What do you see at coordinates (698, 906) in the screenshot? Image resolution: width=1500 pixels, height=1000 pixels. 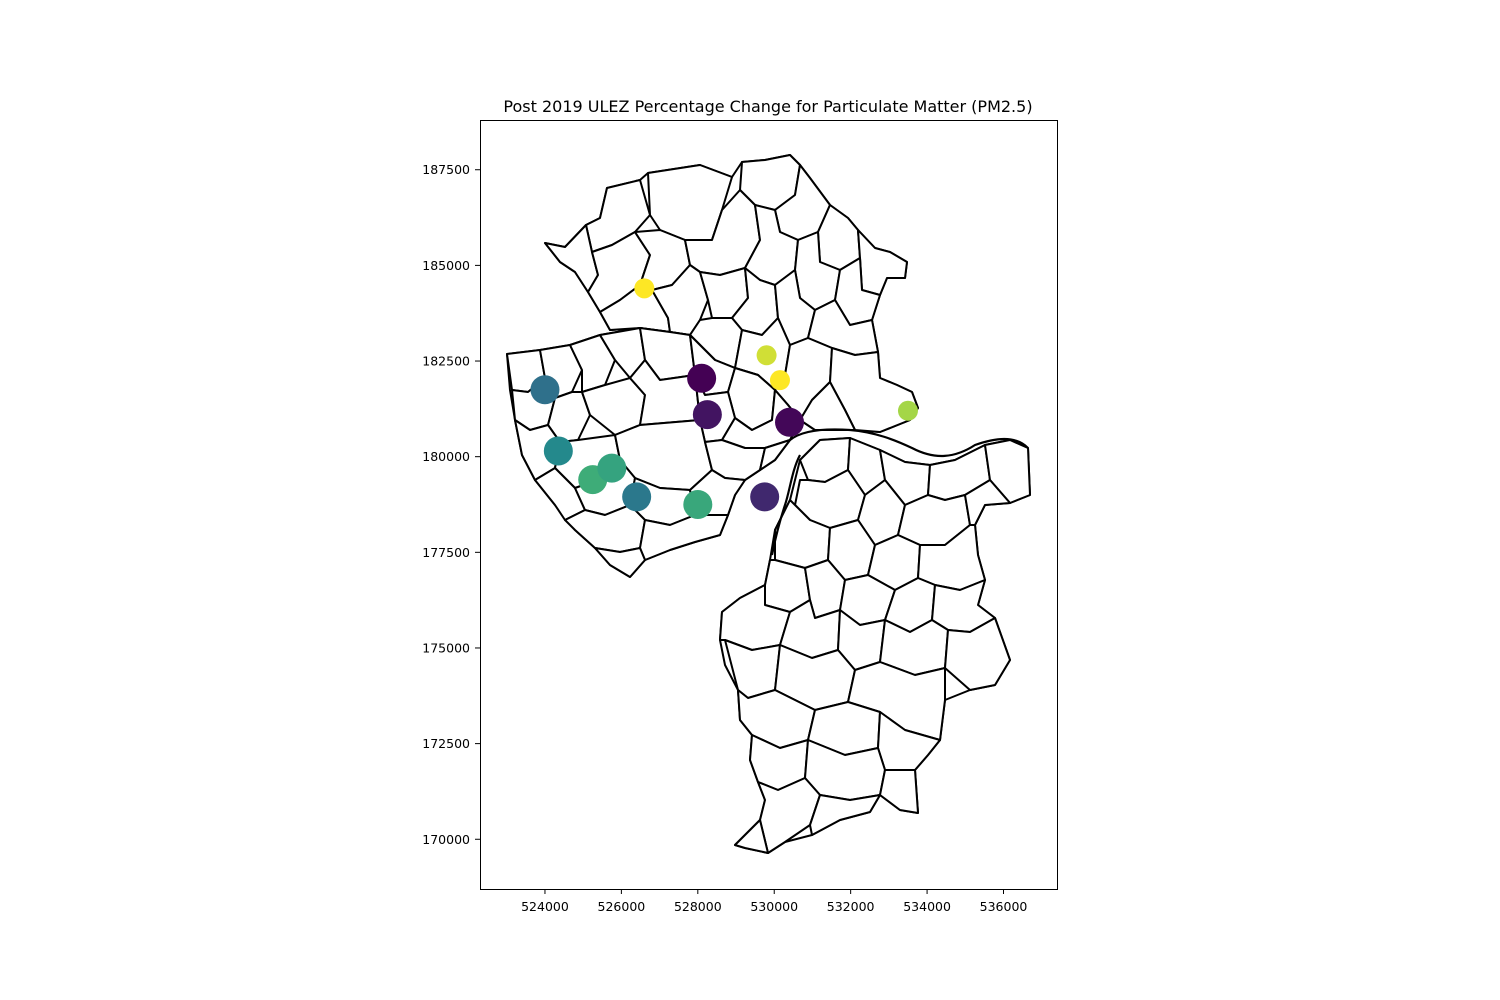 I see `x-tick-label: 528000` at bounding box center [698, 906].